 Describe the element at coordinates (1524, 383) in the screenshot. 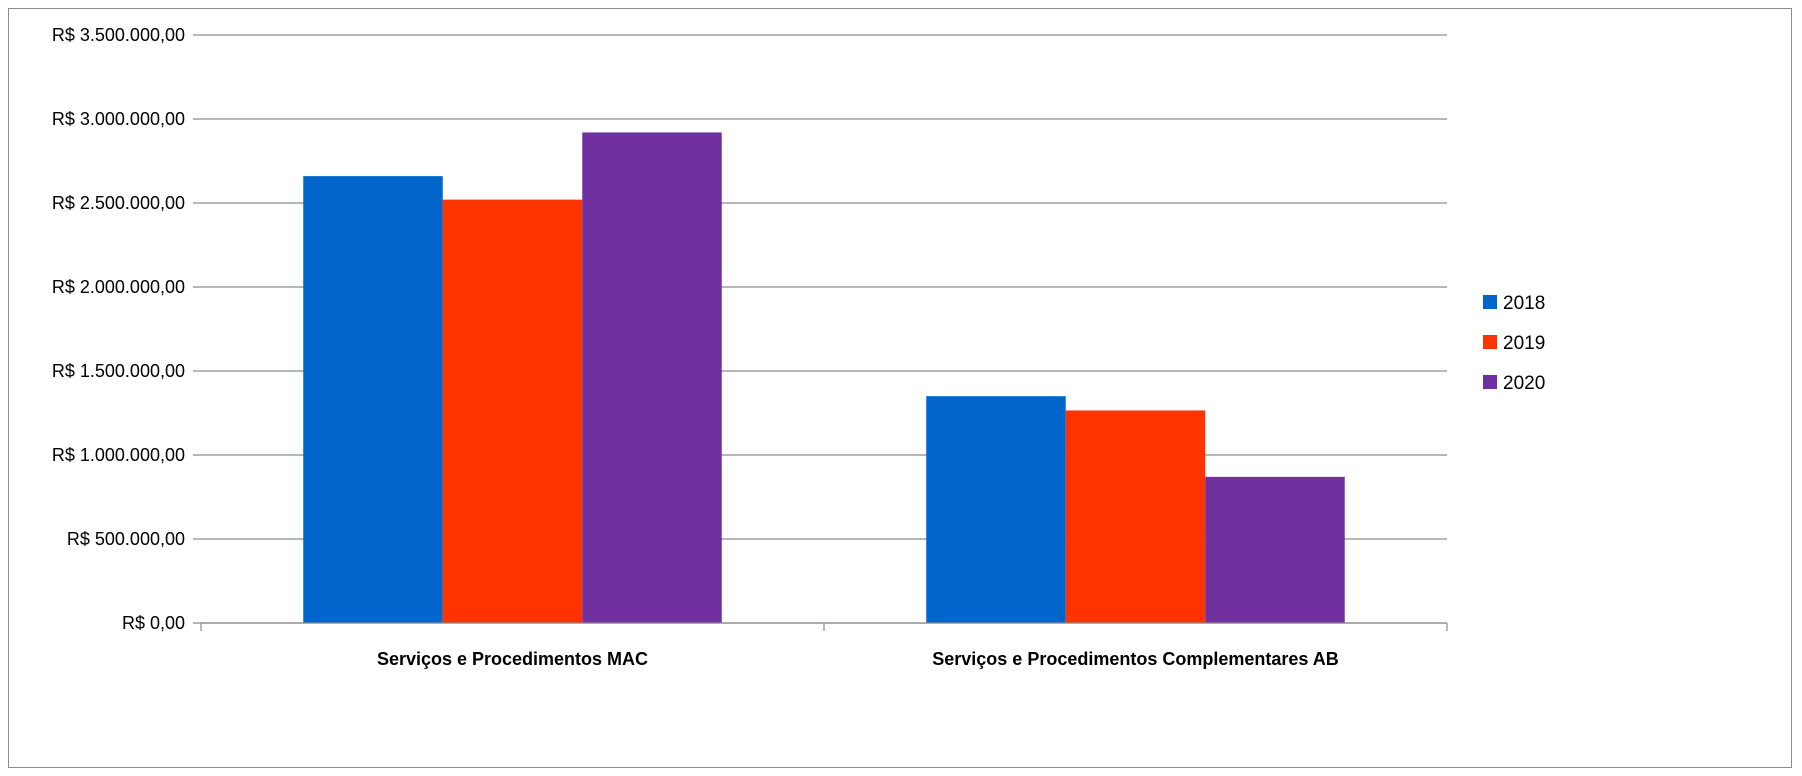

I see `legend-label: 2020` at that location.